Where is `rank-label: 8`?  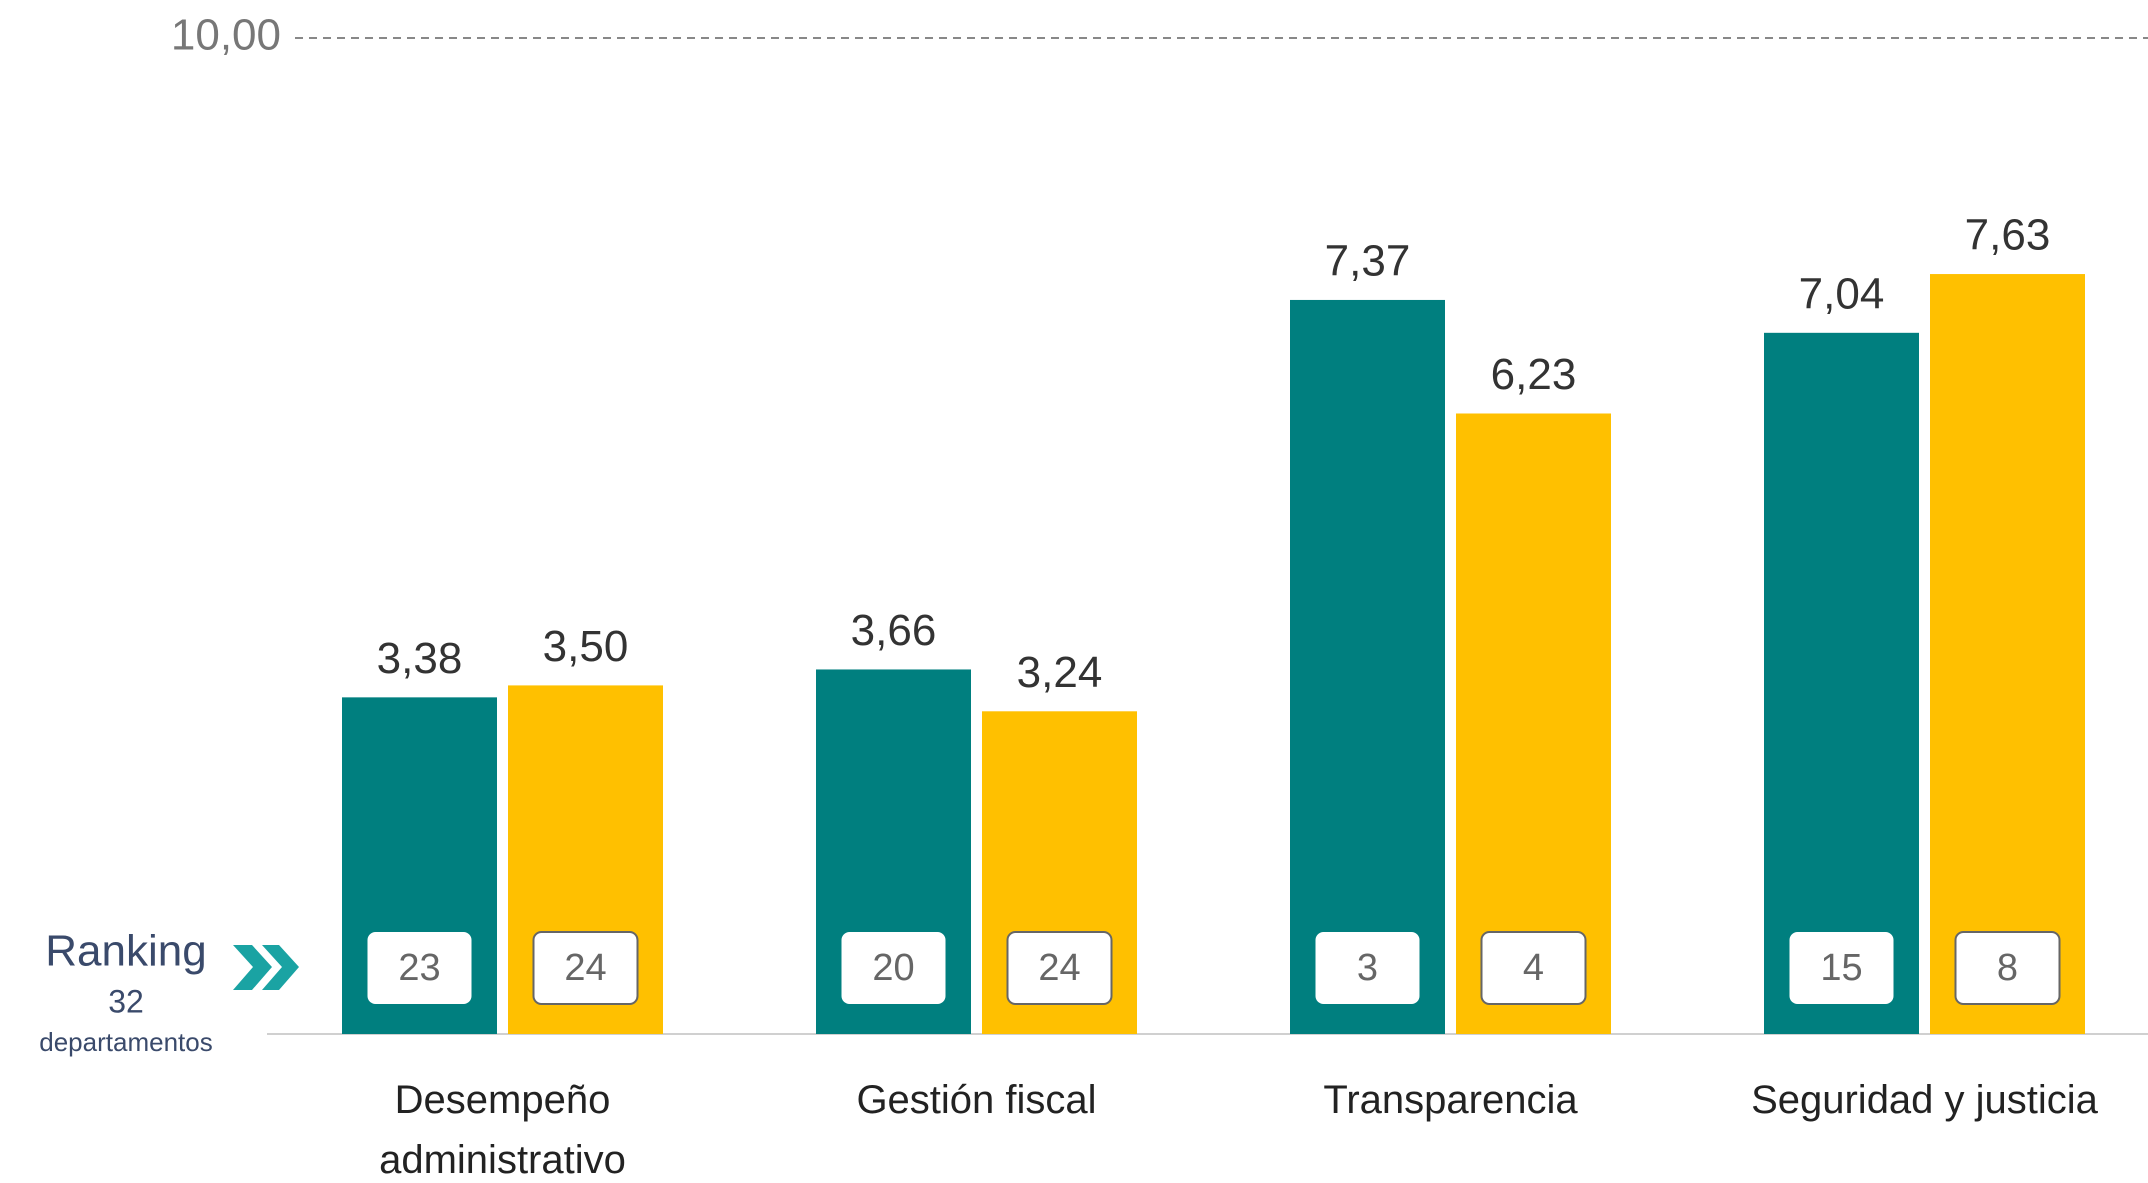 rank-label: 8 is located at coordinates (2007, 968).